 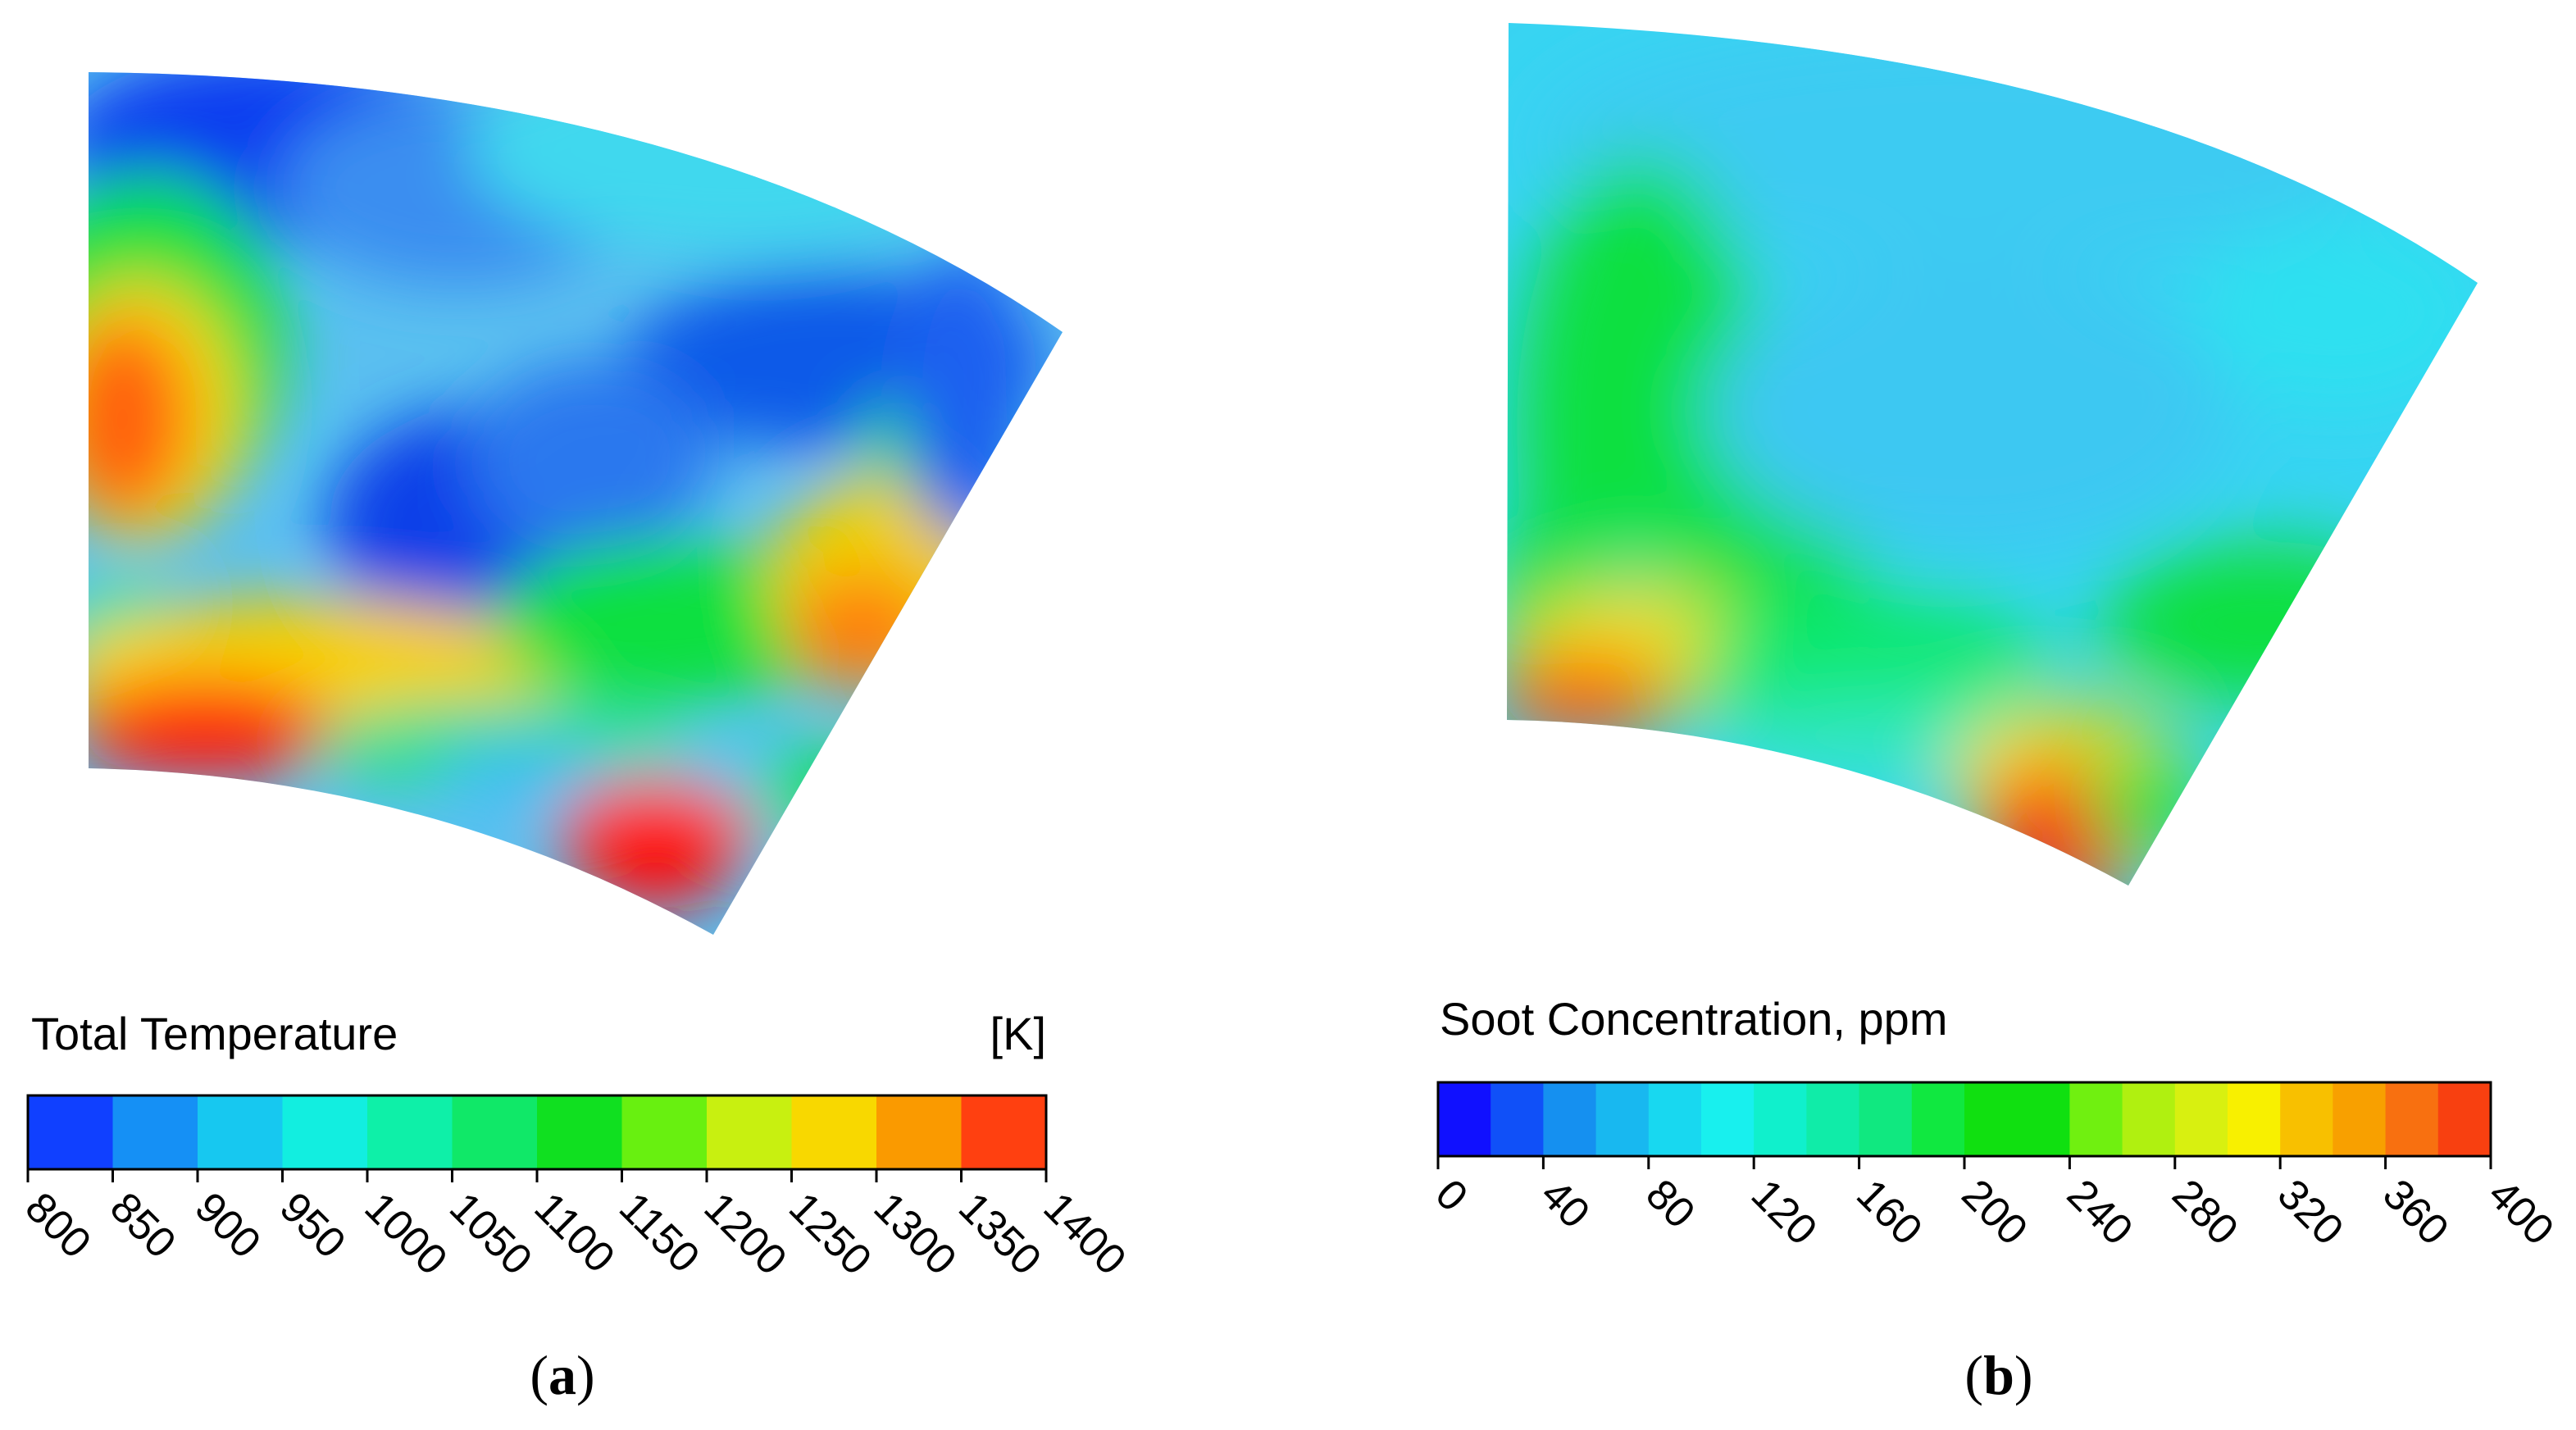 I want to click on temperature-colorbar-tick-label: 850, so click(x=143, y=1225).